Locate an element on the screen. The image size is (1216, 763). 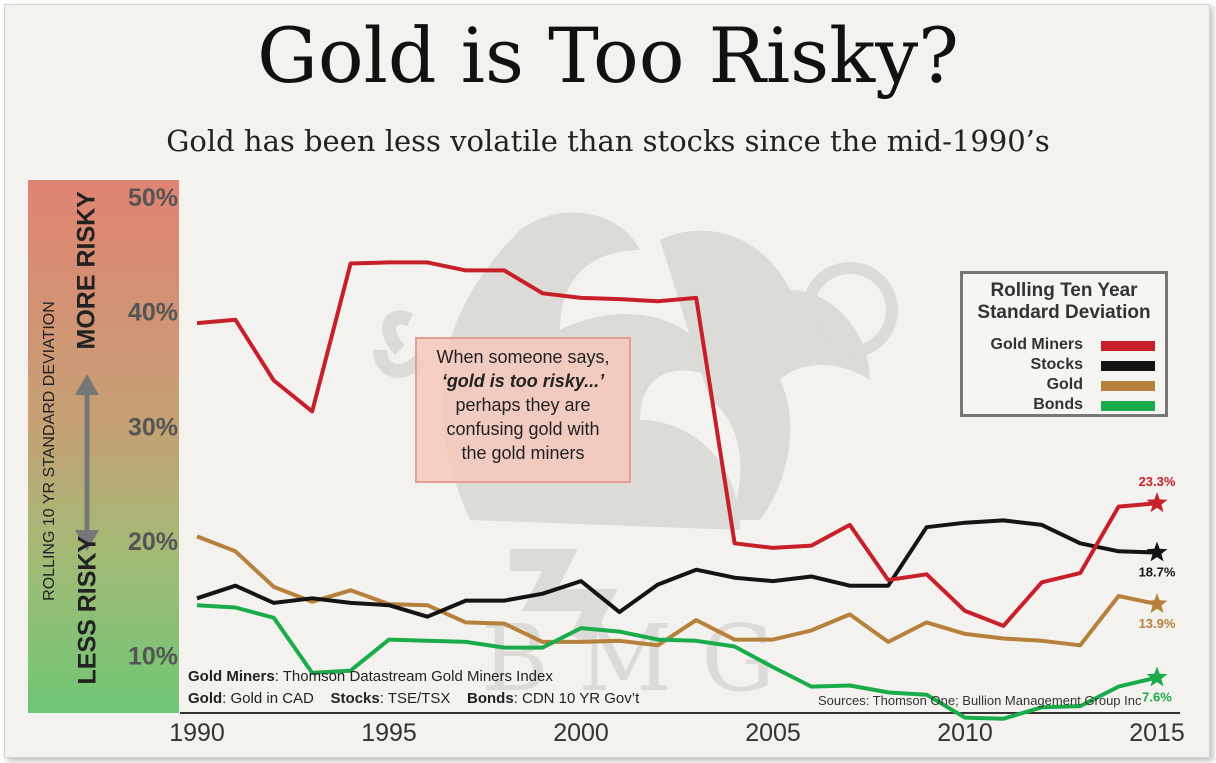
note-desc: : Thomson Datastream Gold Miners Index is located at coordinates (413, 676).